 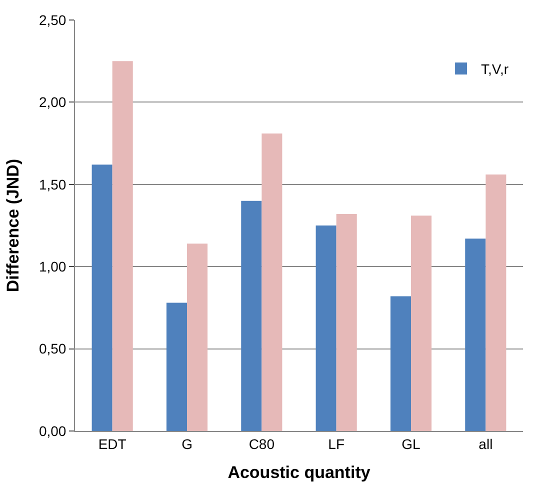 I want to click on y-axis-title: Difference (JND), so click(x=13, y=225).